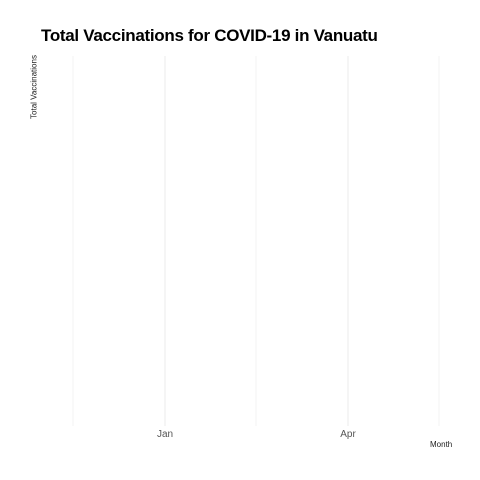 This screenshot has height=480, width=480. I want to click on x-tick-label: Jan, so click(165, 434).